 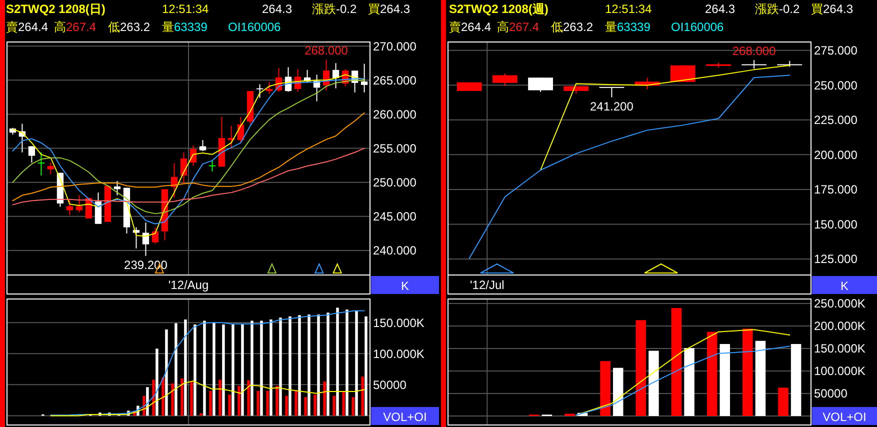 I want to click on y-tick-label: 225.000, so click(x=836, y=120).